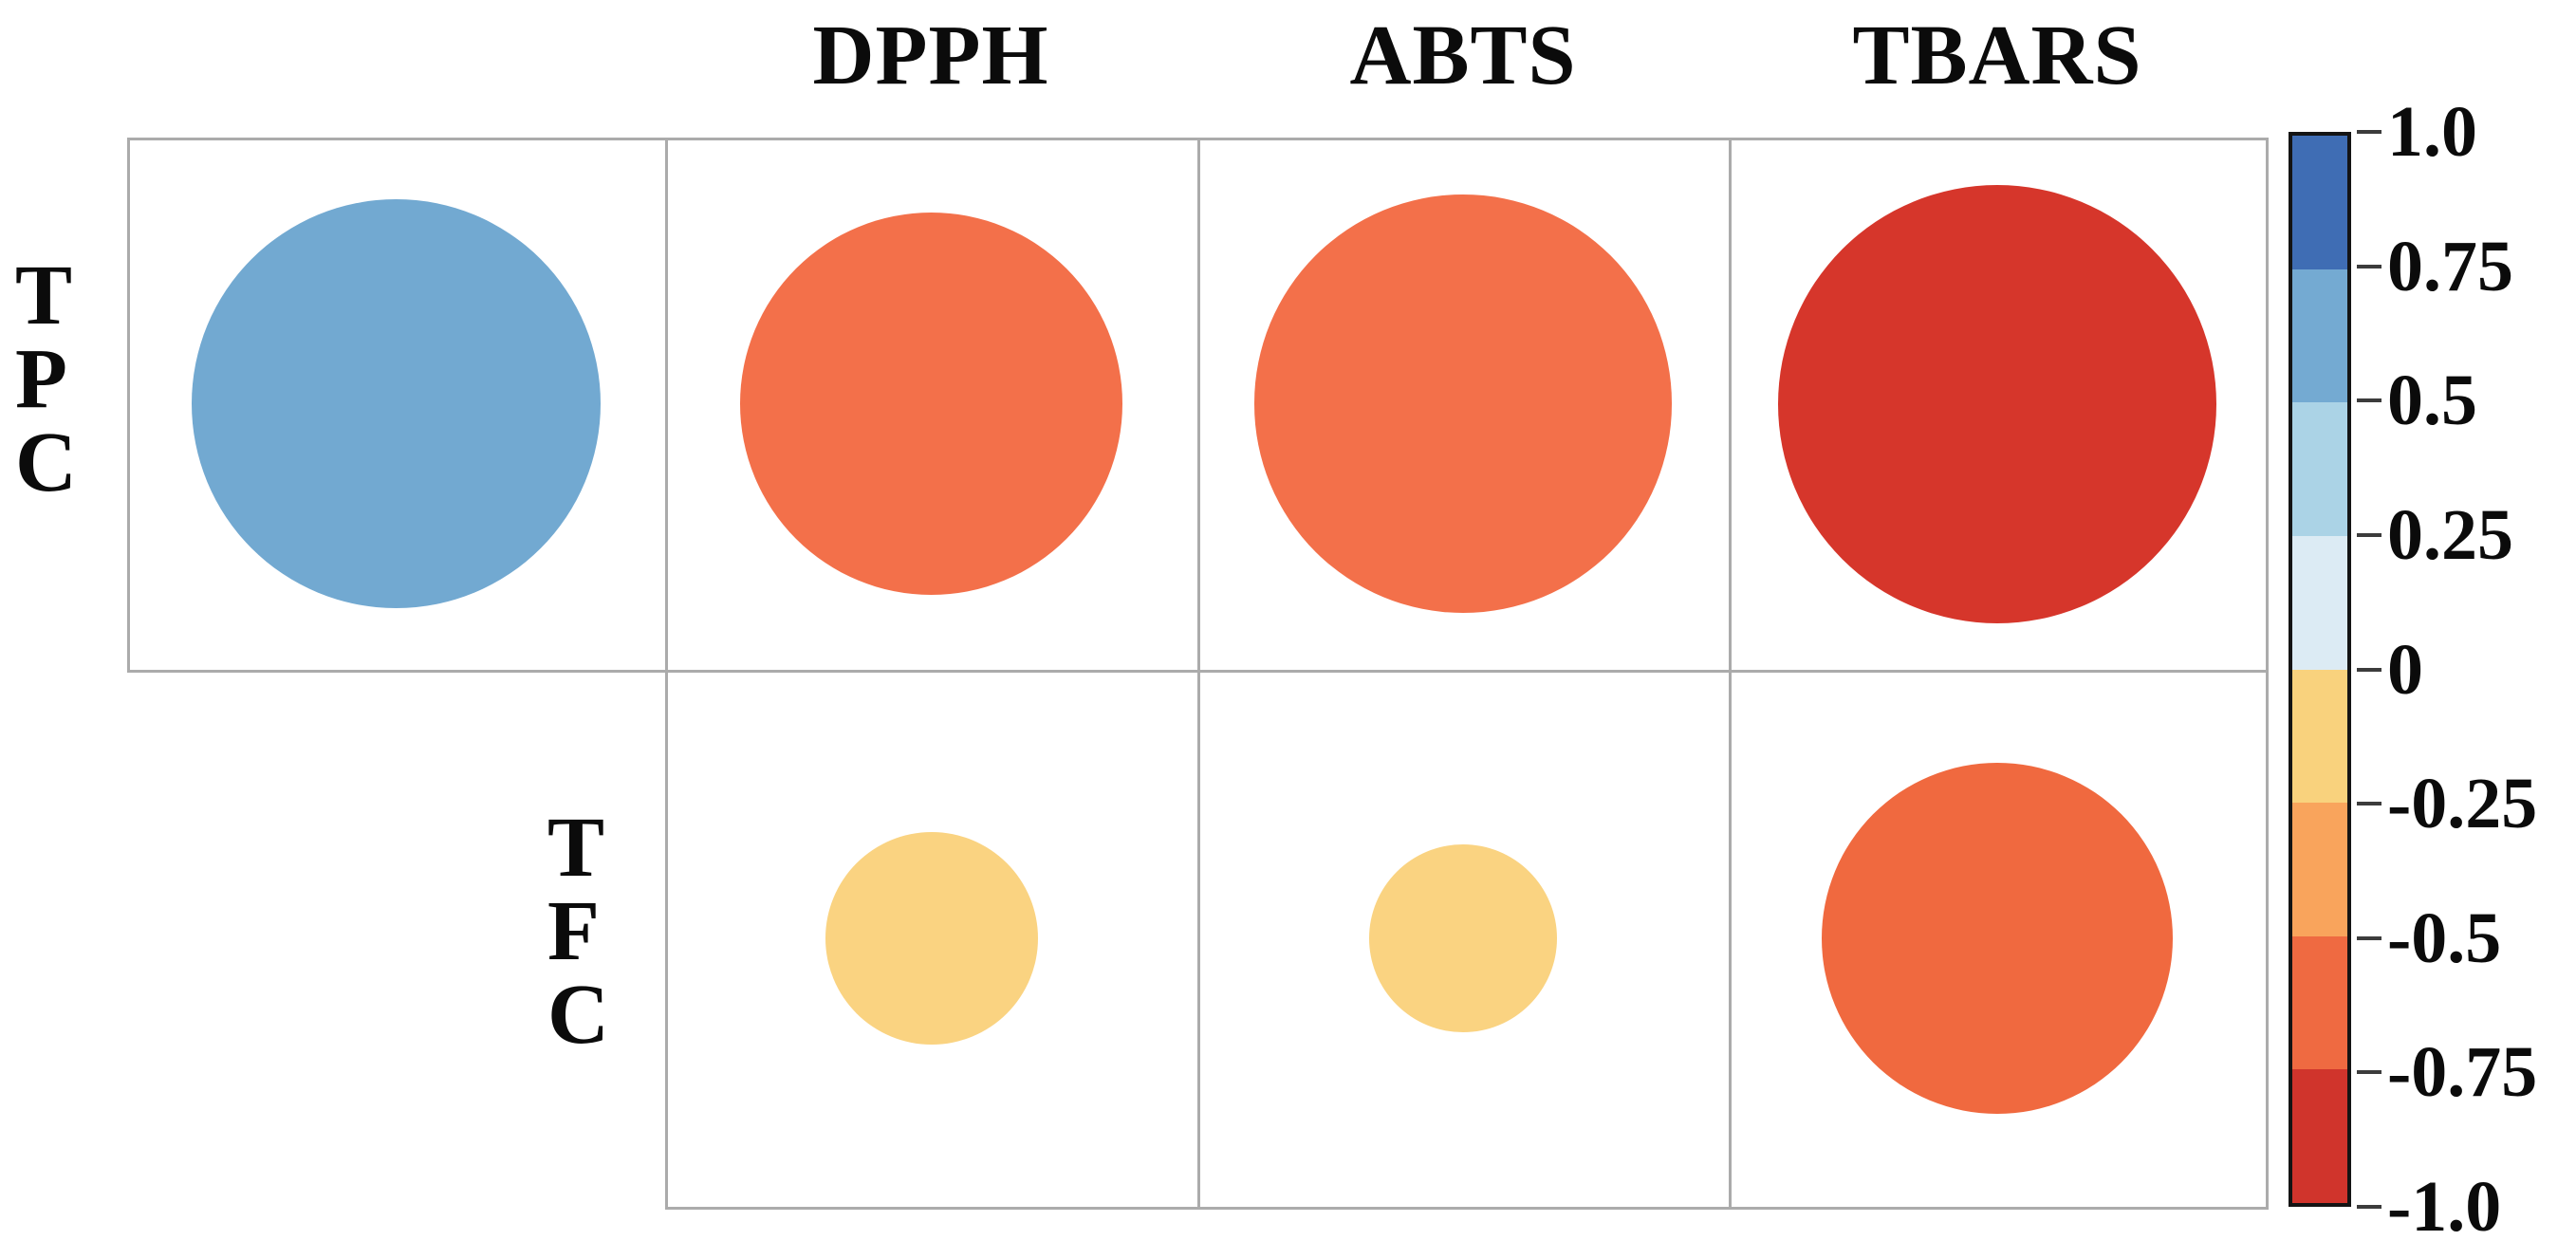 Image resolution: width=2576 pixels, height=1259 pixels. What do you see at coordinates (2462, 804) in the screenshot?
I see `colorbar-tick-label: -0.25` at bounding box center [2462, 804].